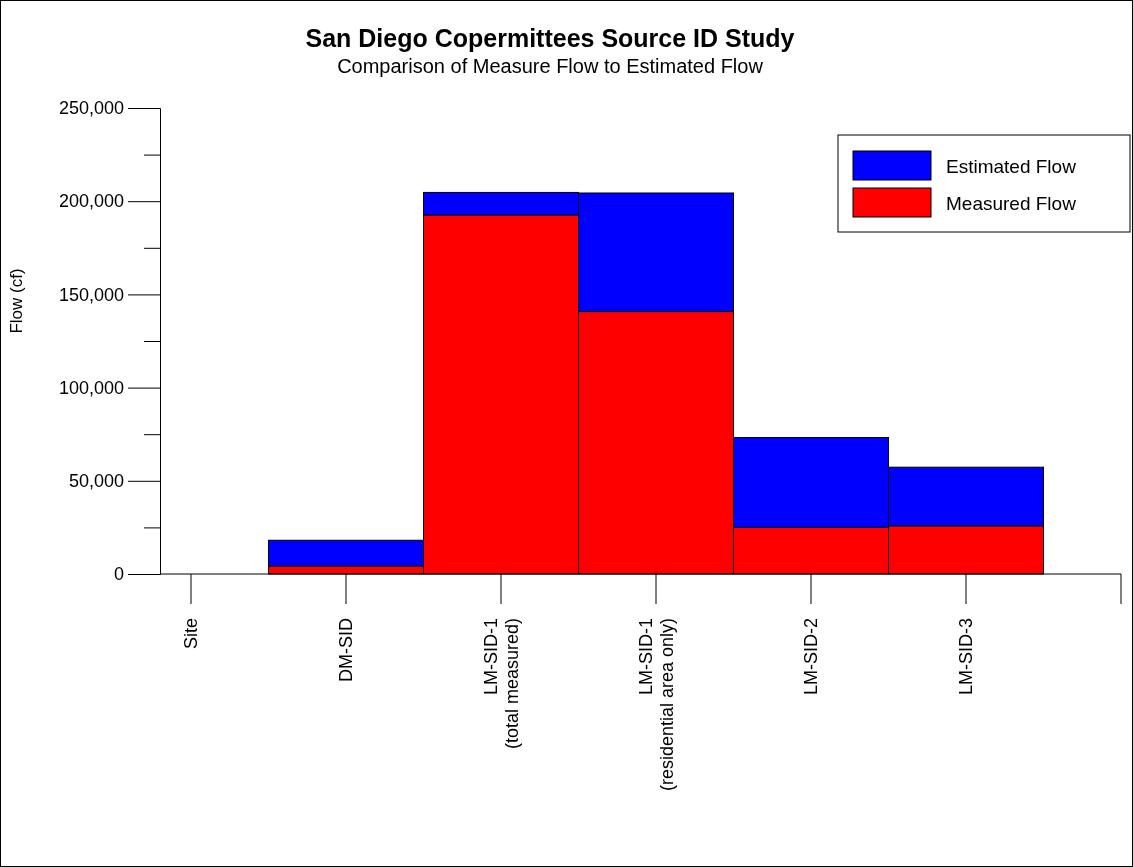  Describe the element at coordinates (191, 634) in the screenshot. I see `x-tick-label: Site` at that location.